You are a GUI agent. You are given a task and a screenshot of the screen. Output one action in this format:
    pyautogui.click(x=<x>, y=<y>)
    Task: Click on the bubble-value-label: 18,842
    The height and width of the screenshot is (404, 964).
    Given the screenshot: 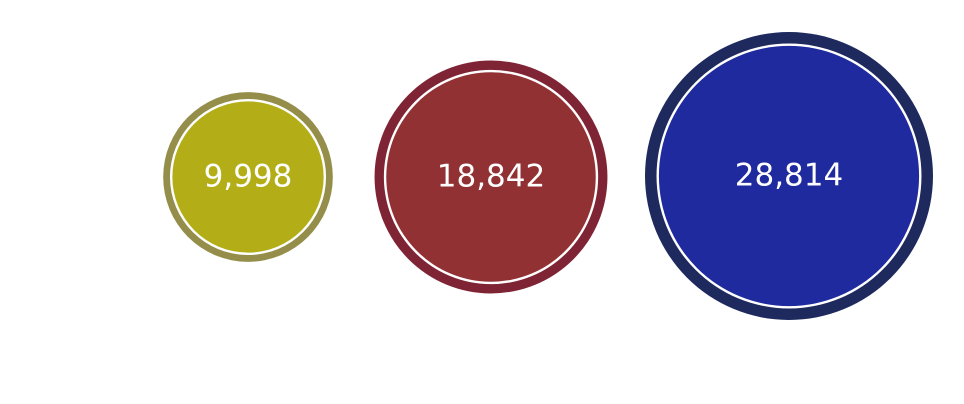 What is the action you would take?
    pyautogui.click(x=491, y=177)
    